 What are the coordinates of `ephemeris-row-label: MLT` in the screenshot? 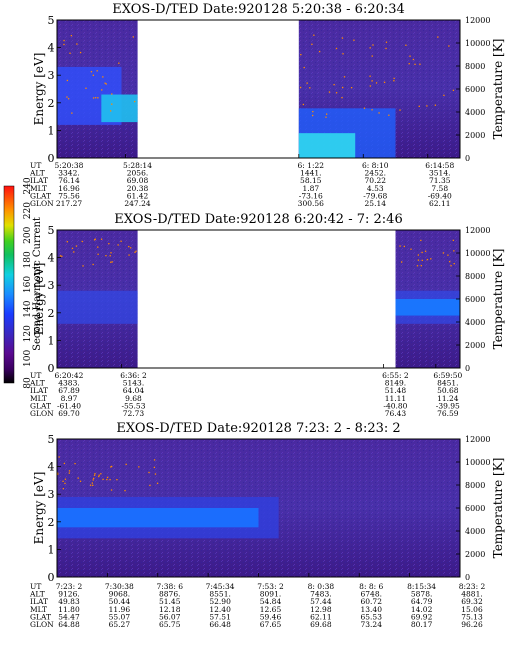 It's located at (38, 188).